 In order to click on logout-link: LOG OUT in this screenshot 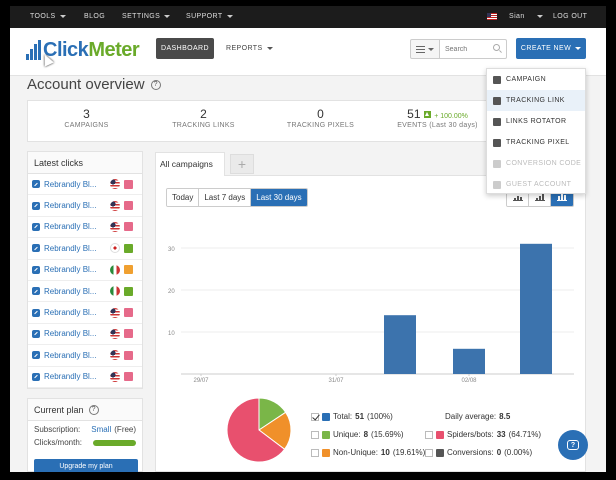, I will do `click(570, 16)`.